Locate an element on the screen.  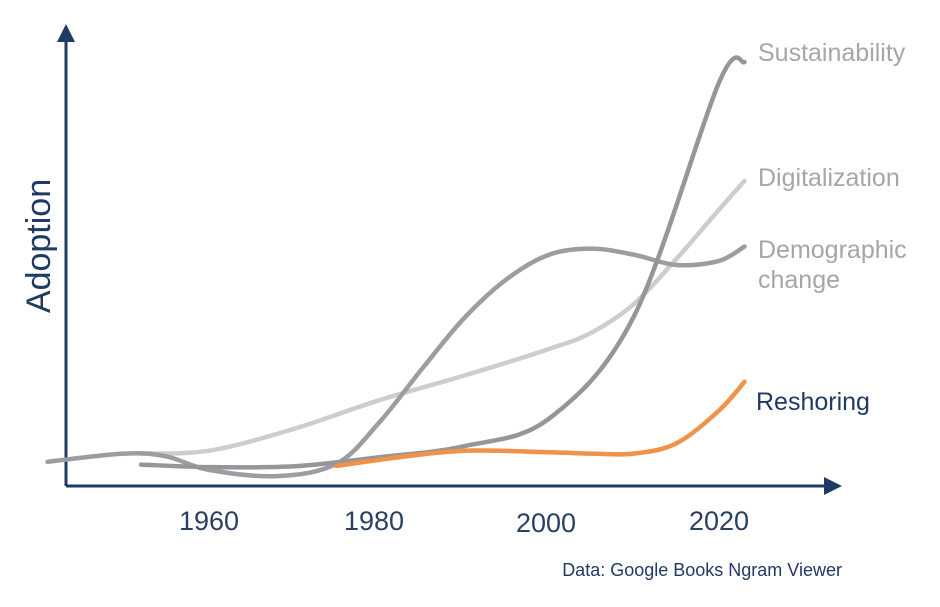
series-label-digitalization: Digitalization is located at coordinates (829, 178).